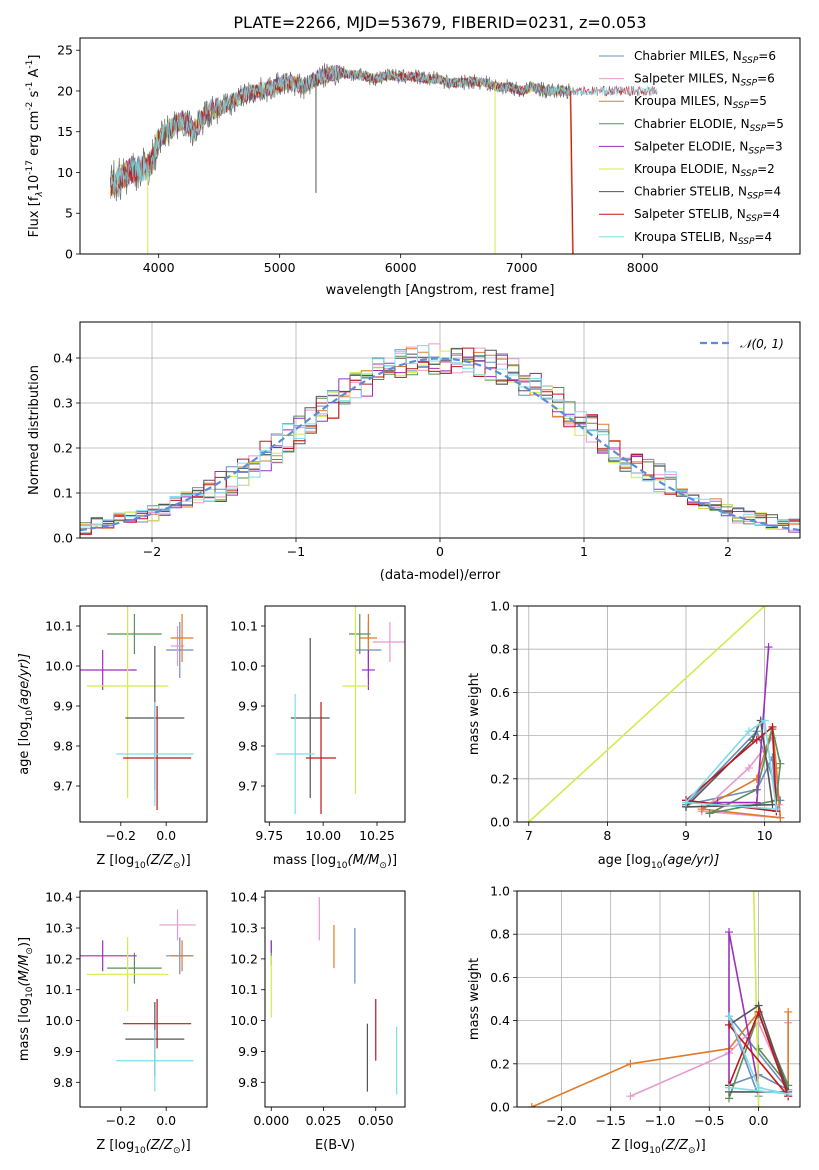 The image size is (819, 1170). I want to click on x-axis-label-sun: ⊙, so click(177, 1151).